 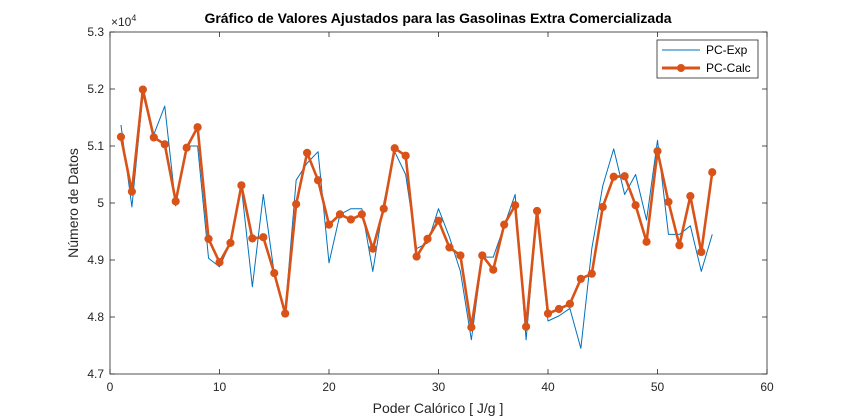 I want to click on x-tick-label: 40, so click(x=548, y=387).